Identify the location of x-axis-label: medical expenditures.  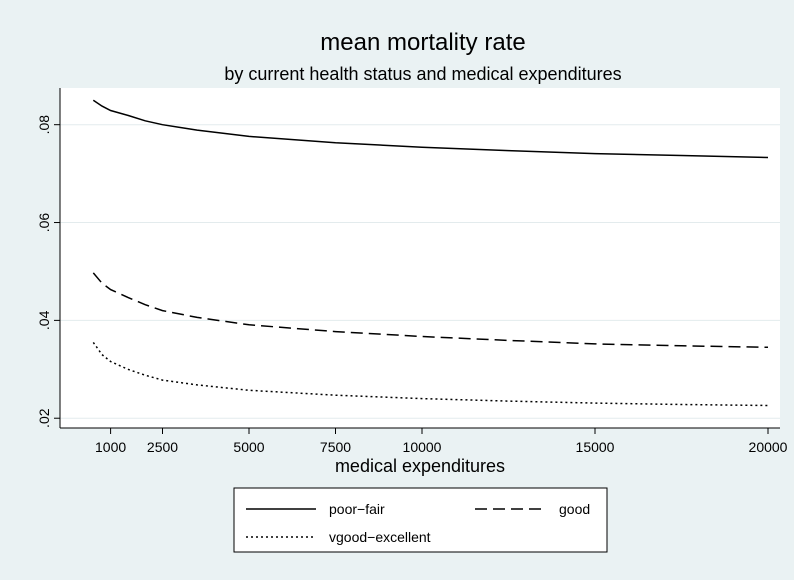
(420, 466).